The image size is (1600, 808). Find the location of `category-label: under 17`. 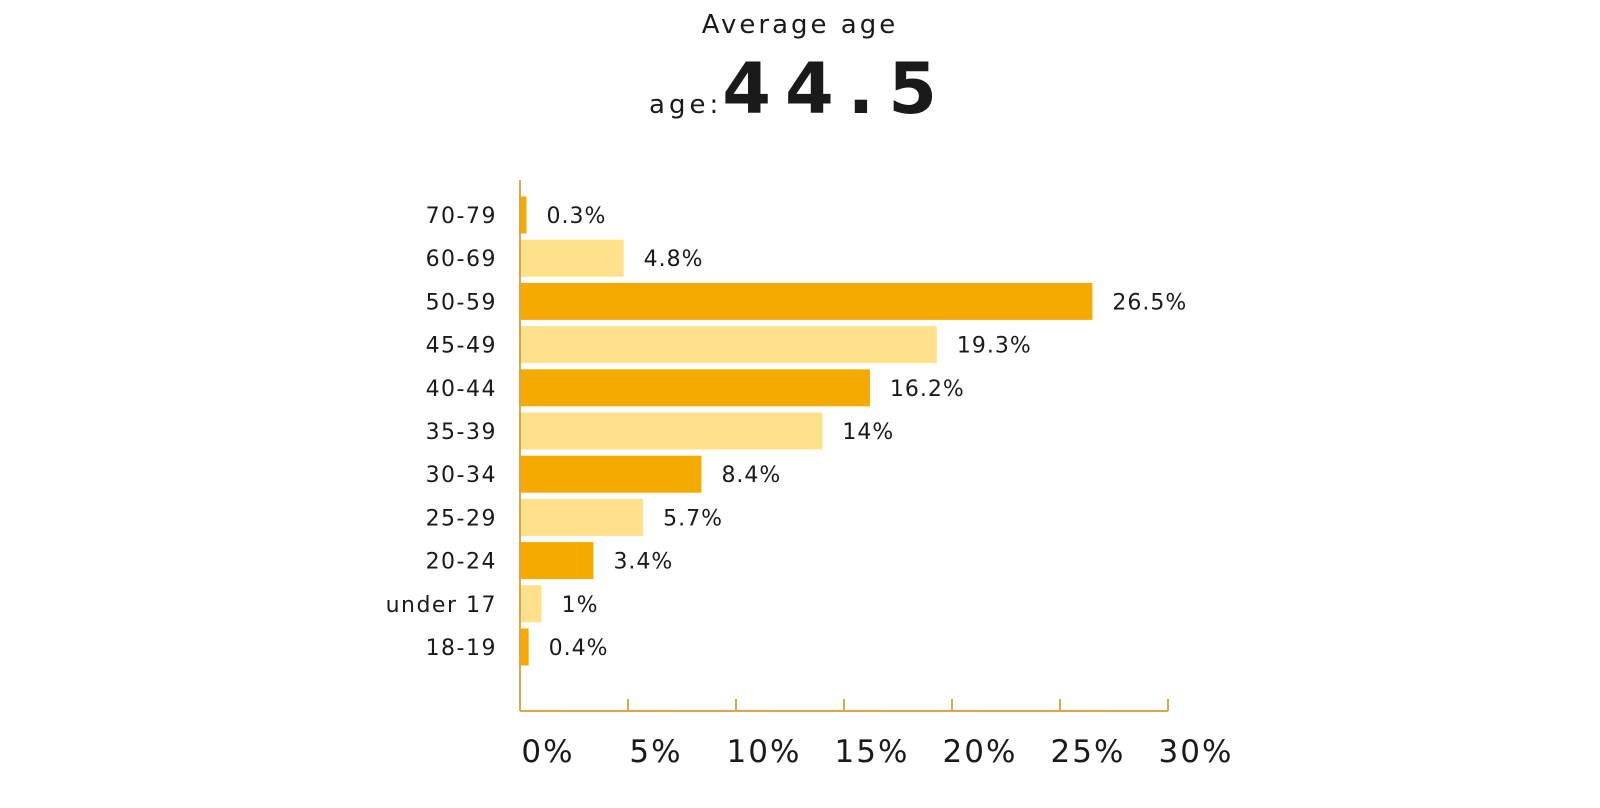

category-label: under 17 is located at coordinates (441, 605).